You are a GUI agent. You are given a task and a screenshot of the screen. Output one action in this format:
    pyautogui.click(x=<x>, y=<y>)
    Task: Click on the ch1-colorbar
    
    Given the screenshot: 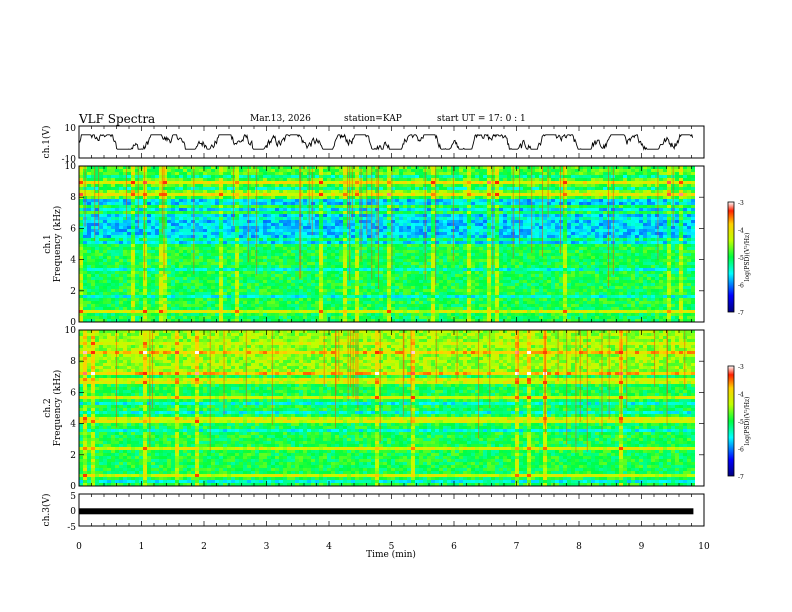 What is the action you would take?
    pyautogui.click(x=731, y=257)
    